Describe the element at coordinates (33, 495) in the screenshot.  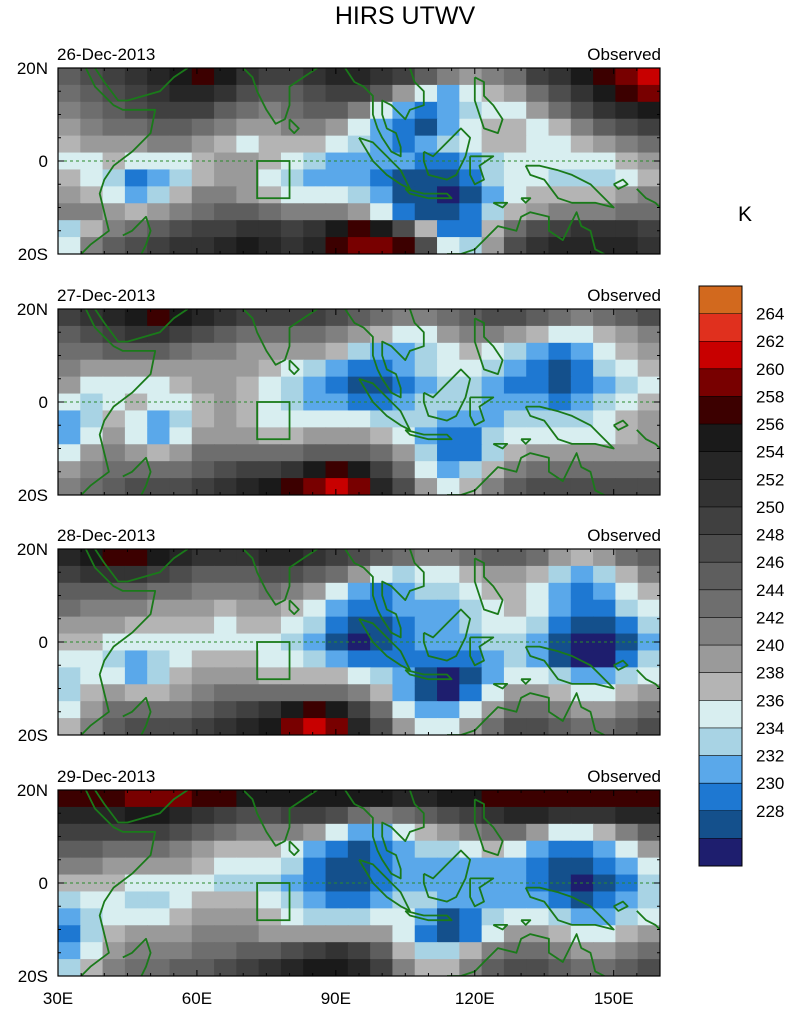
I see `y-tick-label: 20S` at that location.